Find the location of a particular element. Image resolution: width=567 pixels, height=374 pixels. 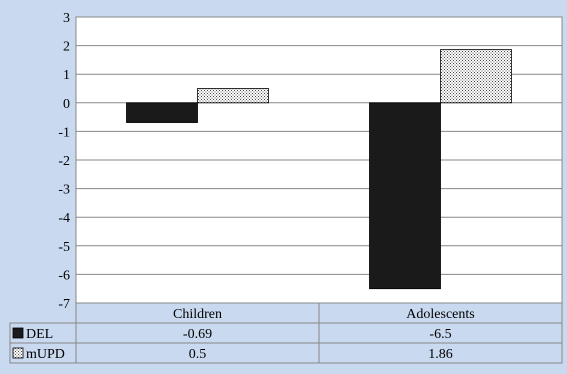

y-tick-label: 2 is located at coordinates (66, 47).